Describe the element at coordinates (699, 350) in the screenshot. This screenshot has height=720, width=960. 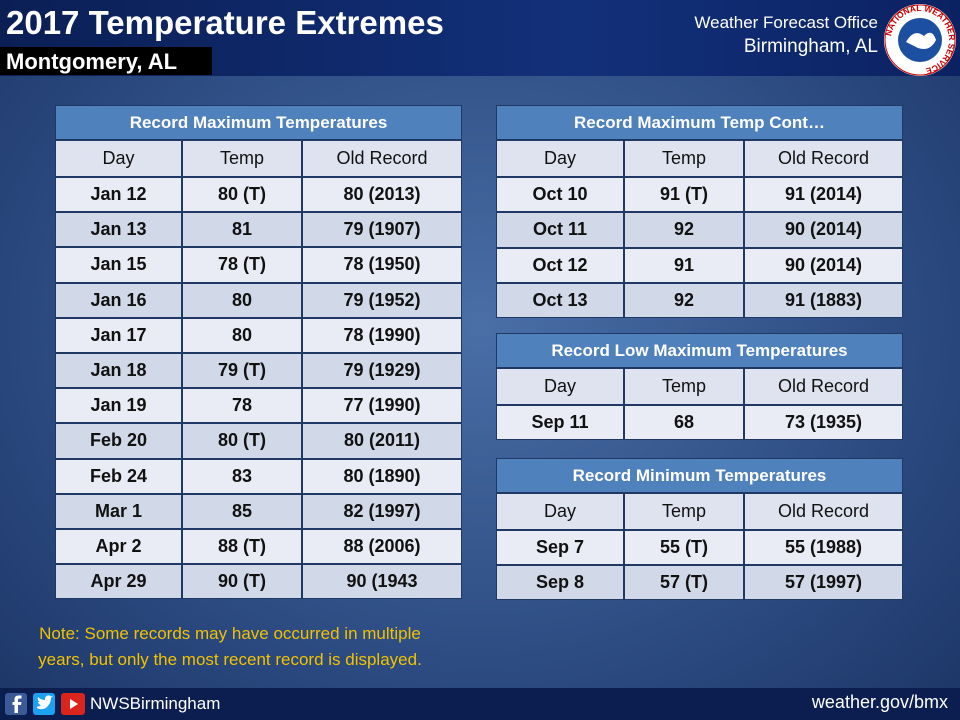
I see `table-title: Record Low Maximum Temperatures` at that location.